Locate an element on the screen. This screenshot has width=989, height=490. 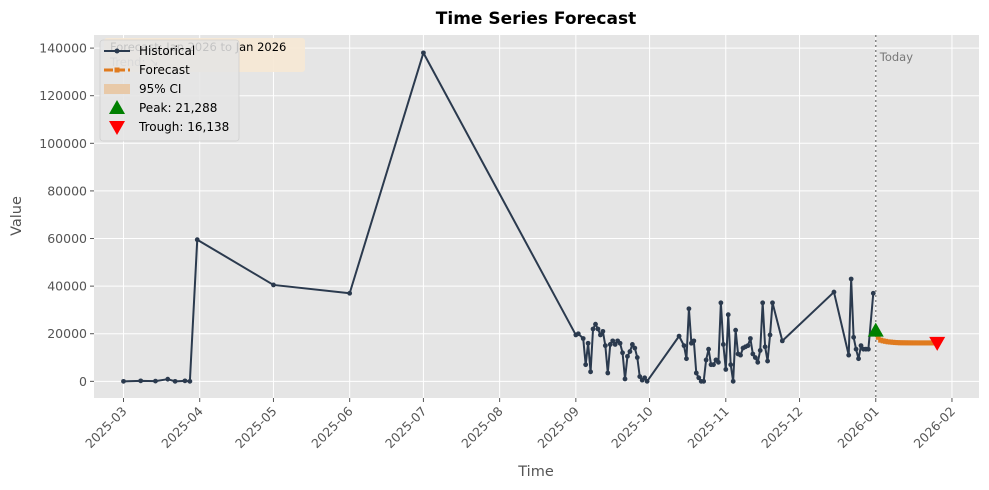
today-marker-layer: Today is located at coordinates (894, 216).